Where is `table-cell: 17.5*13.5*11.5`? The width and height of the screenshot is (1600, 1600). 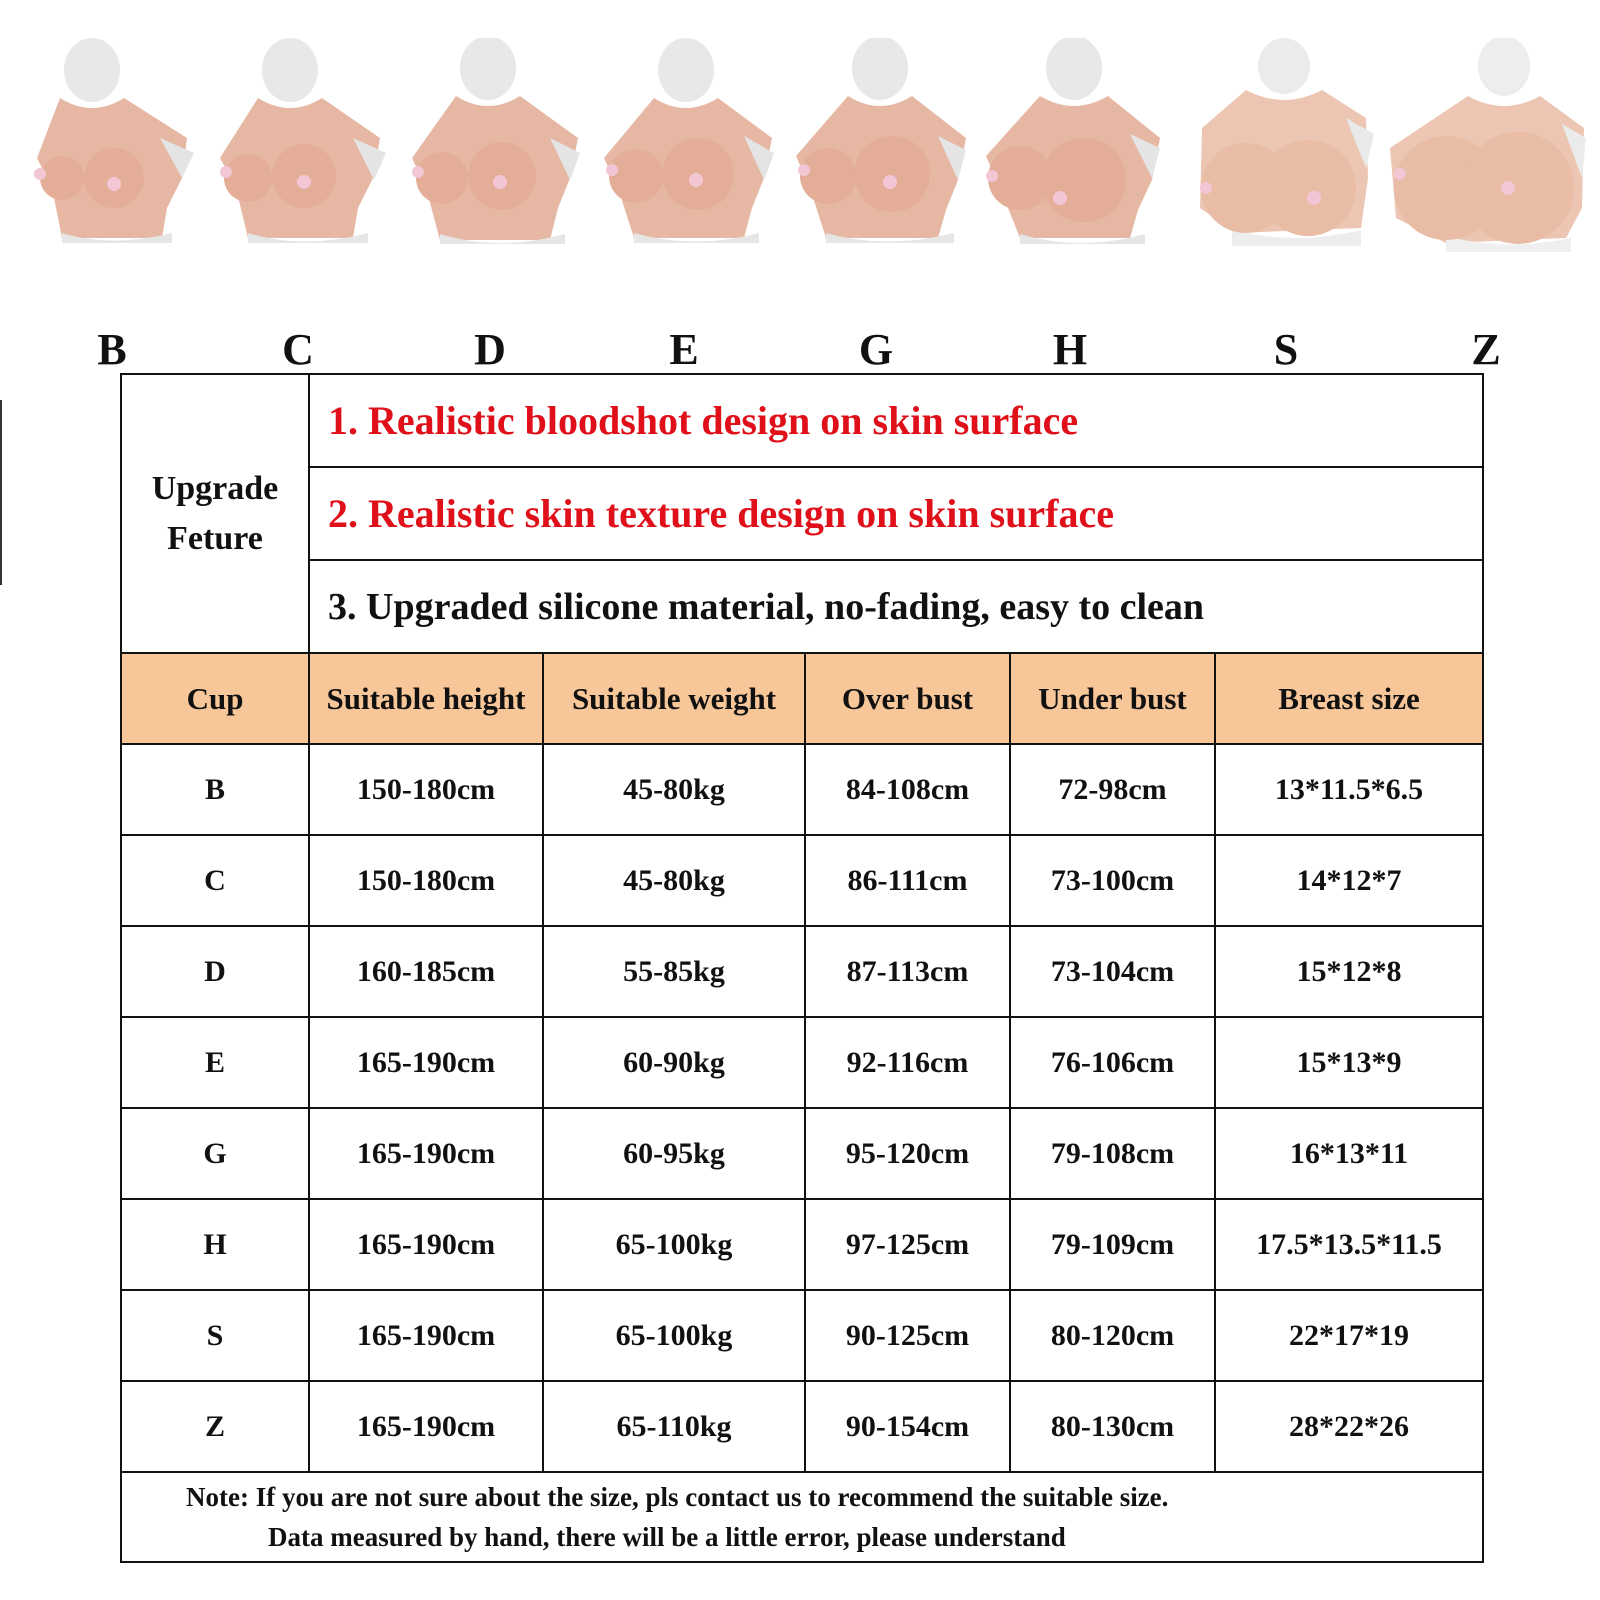
table-cell: 17.5*13.5*11.5 is located at coordinates (1349, 1244).